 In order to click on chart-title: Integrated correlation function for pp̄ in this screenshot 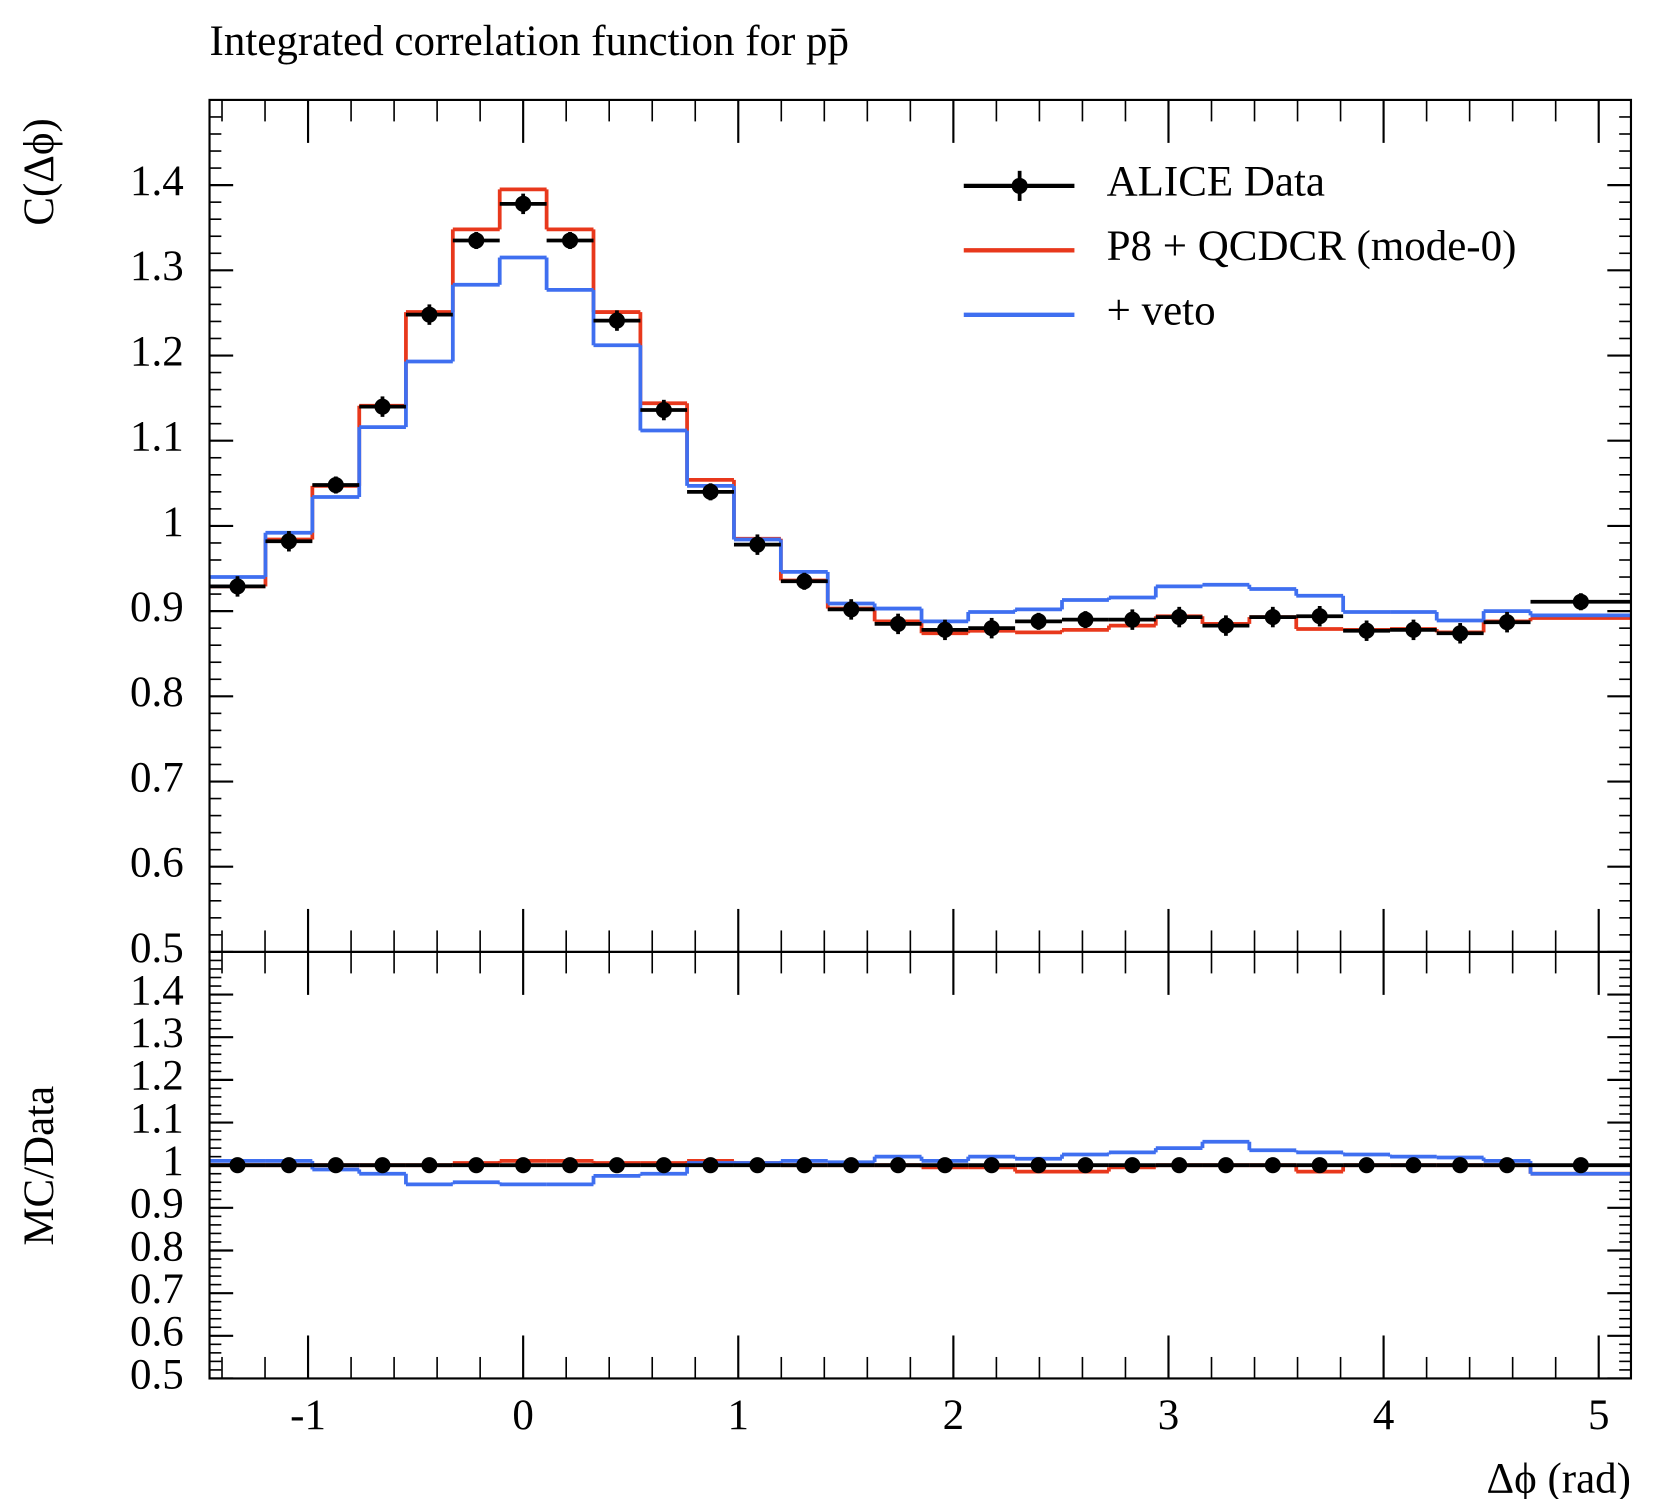, I will do `click(530, 41)`.